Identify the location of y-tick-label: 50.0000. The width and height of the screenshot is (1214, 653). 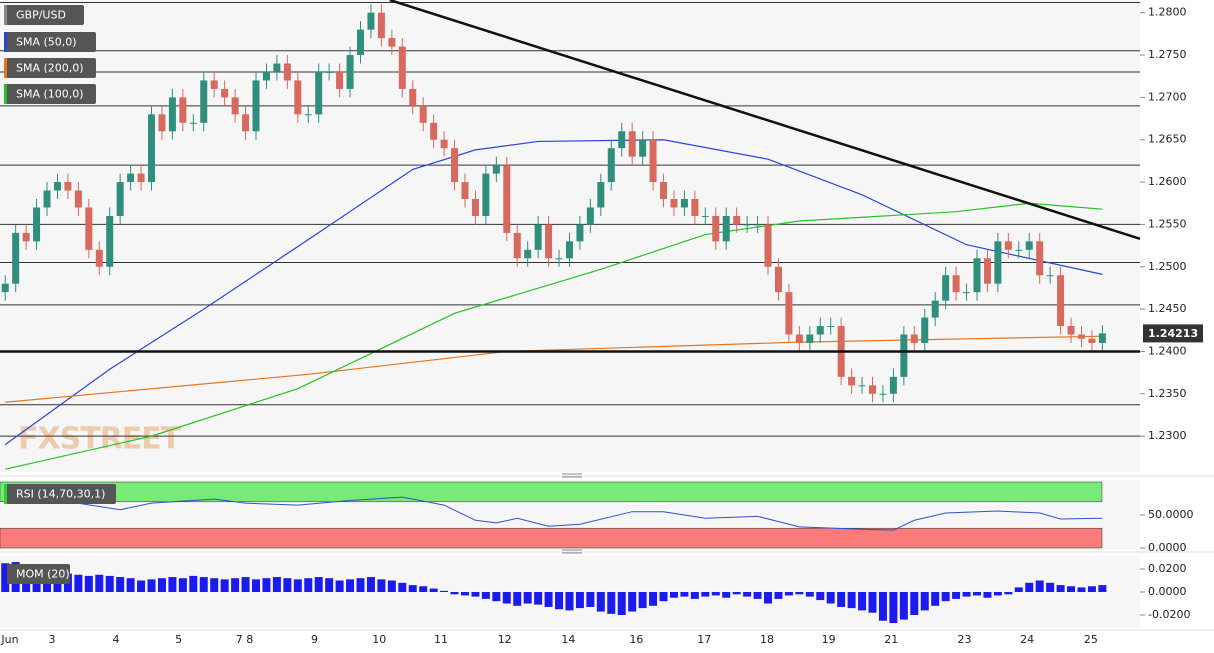
(1171, 514).